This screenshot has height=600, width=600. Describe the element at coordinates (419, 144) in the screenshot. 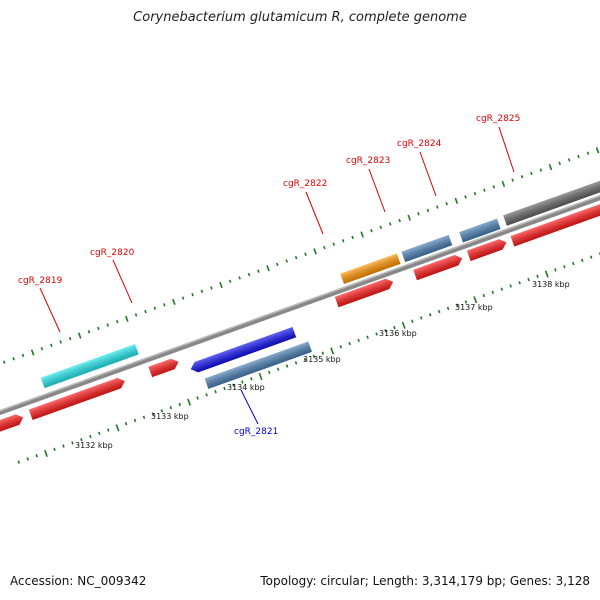

I see `gene-label: cgR_2824` at that location.